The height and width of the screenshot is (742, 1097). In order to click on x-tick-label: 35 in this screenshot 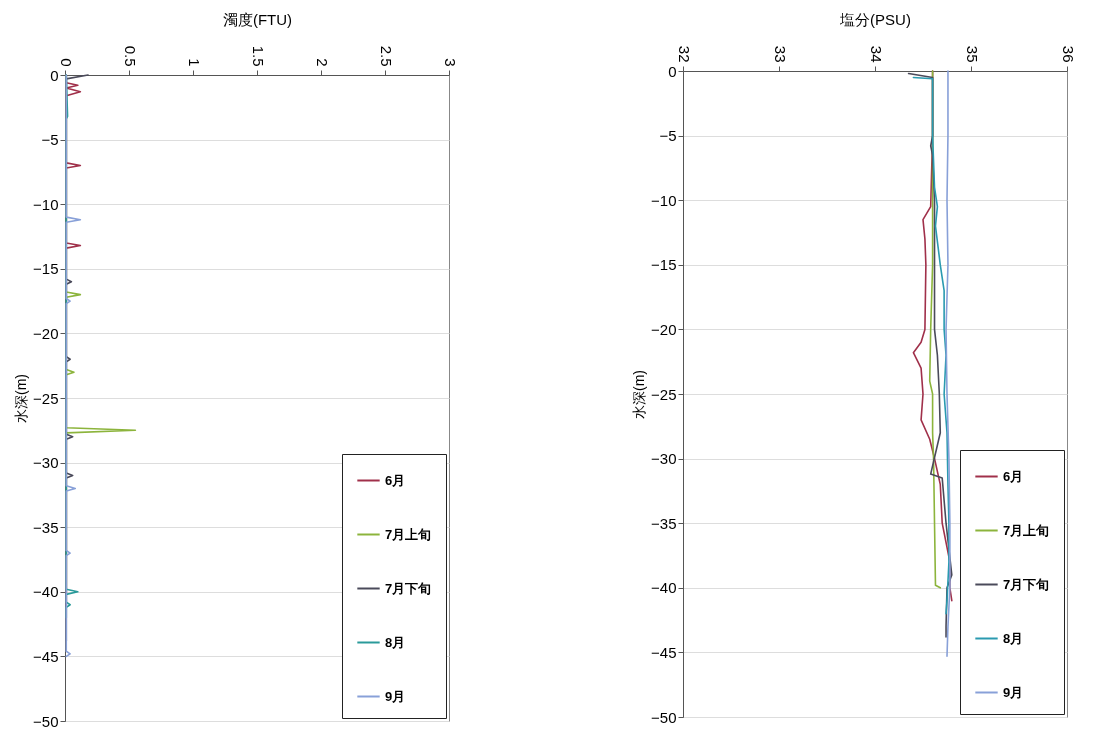, I will do `click(972, 54)`.